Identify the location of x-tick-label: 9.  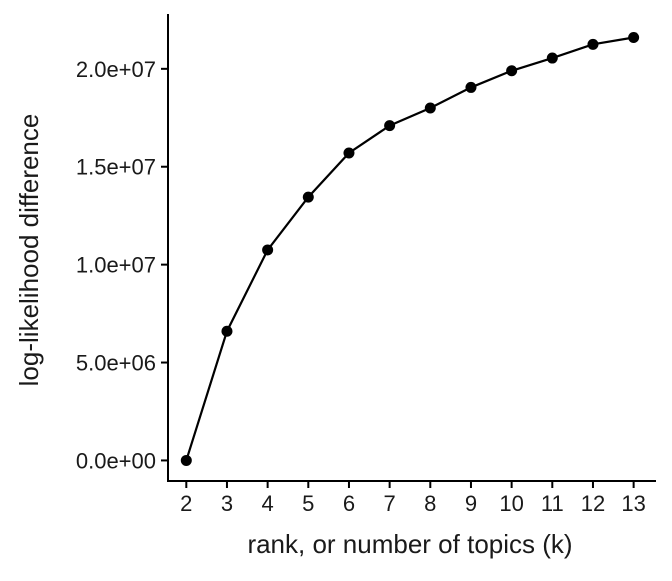
(471, 503).